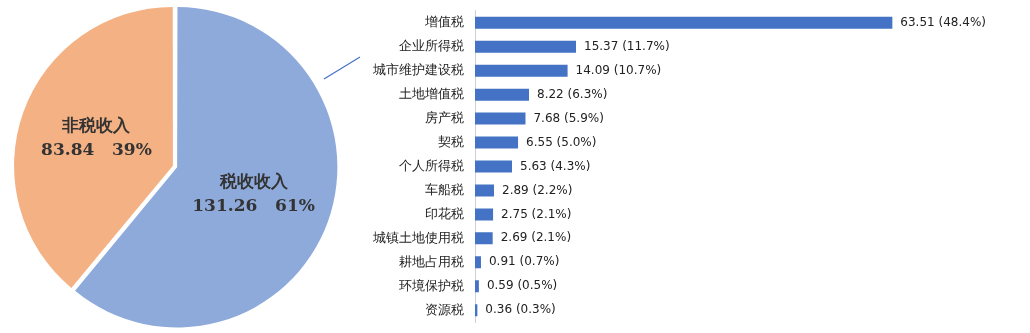  Describe the element at coordinates (431, 166) in the screenshot. I see `y-tick-label: 个人所得税` at that location.